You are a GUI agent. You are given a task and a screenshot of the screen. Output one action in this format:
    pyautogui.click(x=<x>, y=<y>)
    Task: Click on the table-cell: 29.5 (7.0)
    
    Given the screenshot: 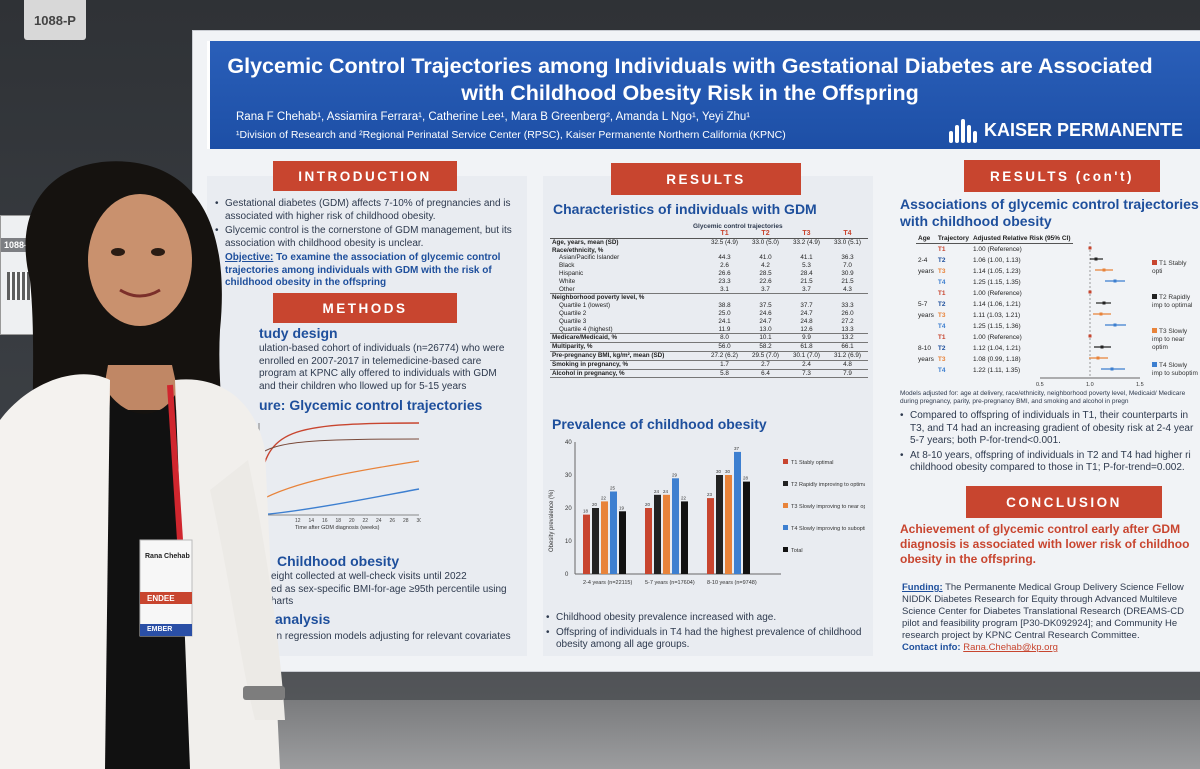 What is the action you would take?
    pyautogui.click(x=765, y=356)
    